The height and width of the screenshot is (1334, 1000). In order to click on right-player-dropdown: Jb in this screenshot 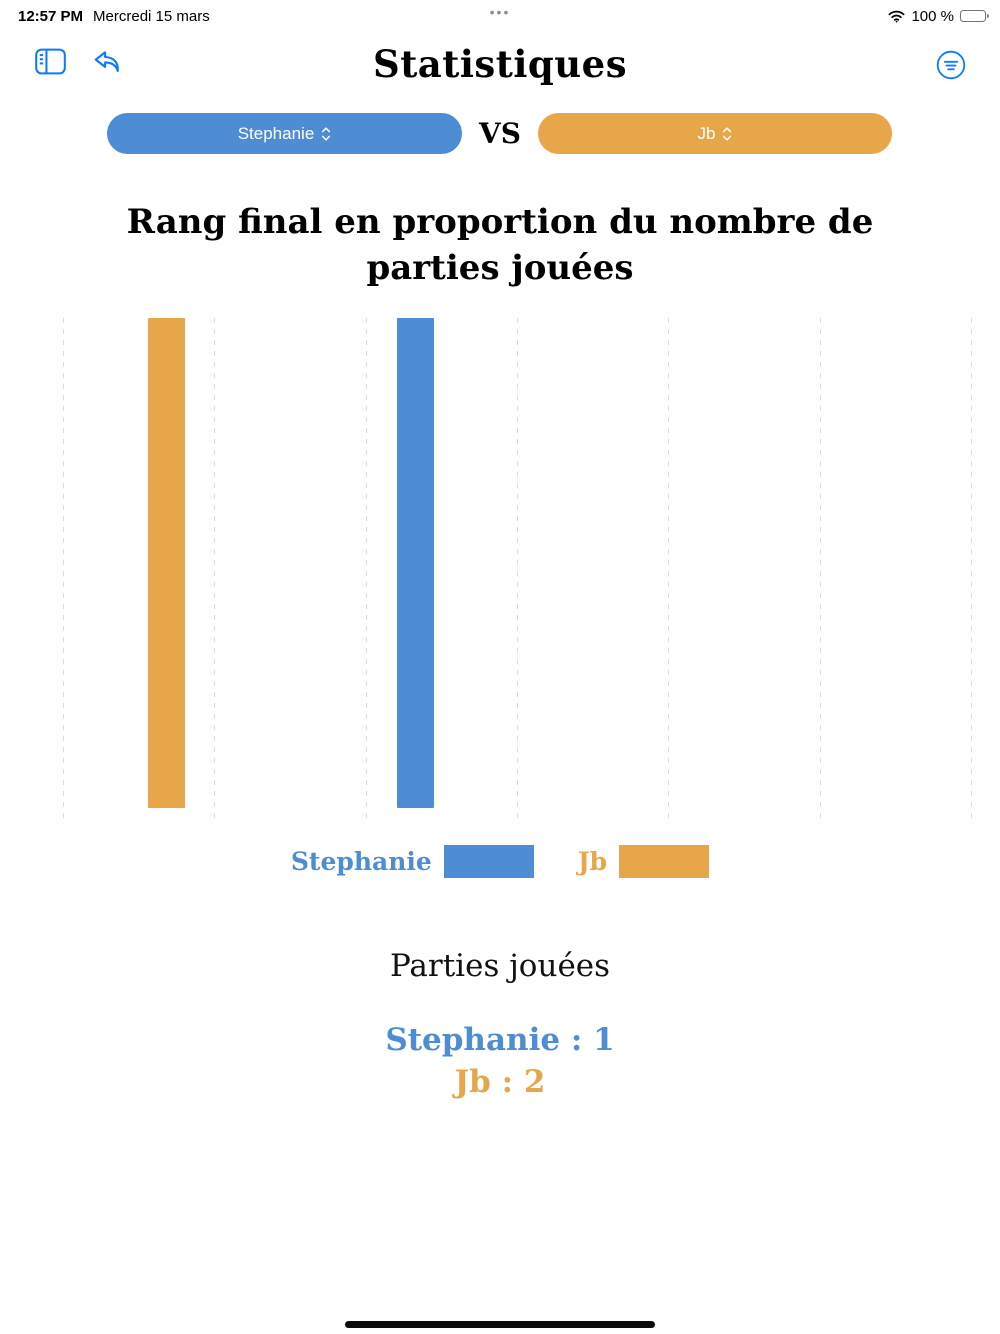, I will do `click(715, 133)`.